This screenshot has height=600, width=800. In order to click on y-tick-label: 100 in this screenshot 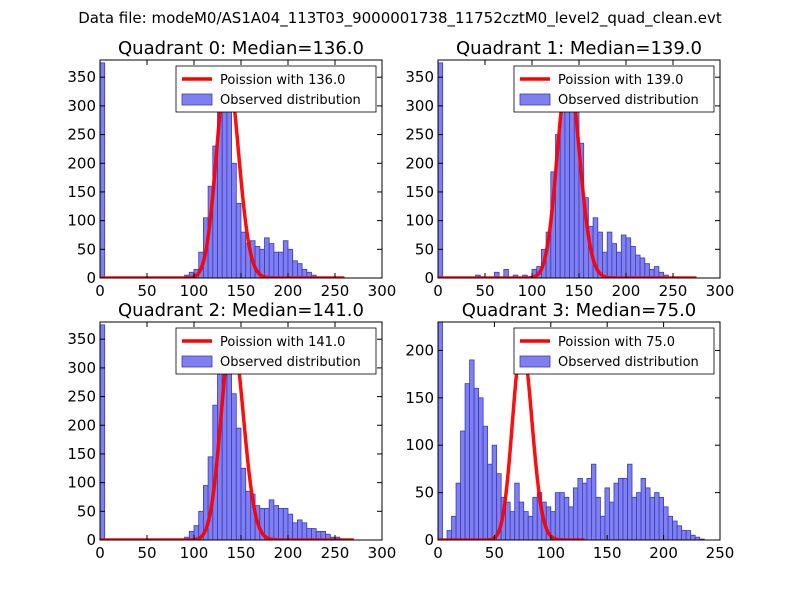, I will do `click(81, 221)`.